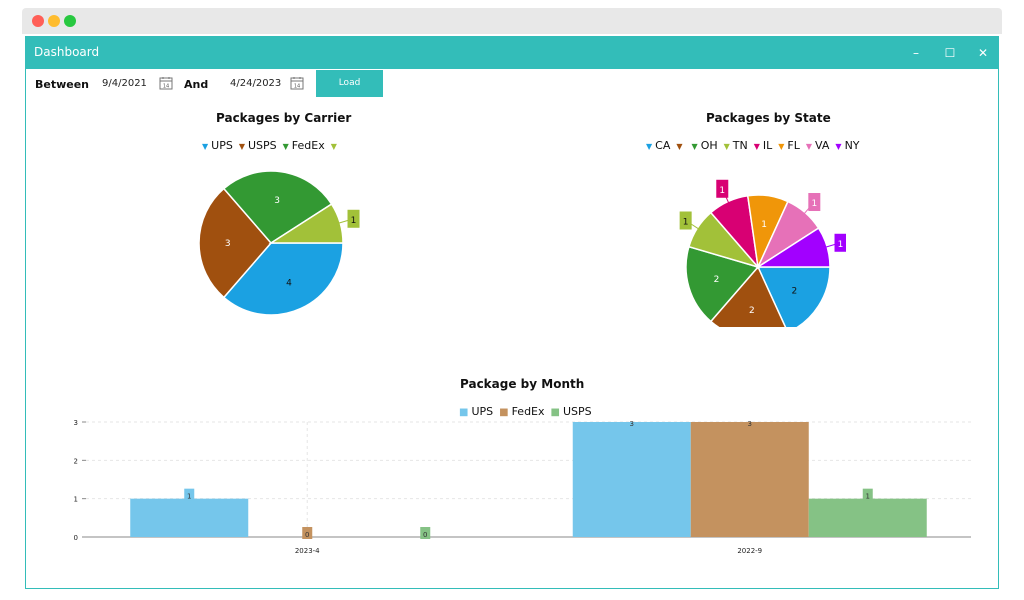 This screenshot has height=600, width=1024. Describe the element at coordinates (822, 145) in the screenshot. I see `legend-label: VA` at that location.